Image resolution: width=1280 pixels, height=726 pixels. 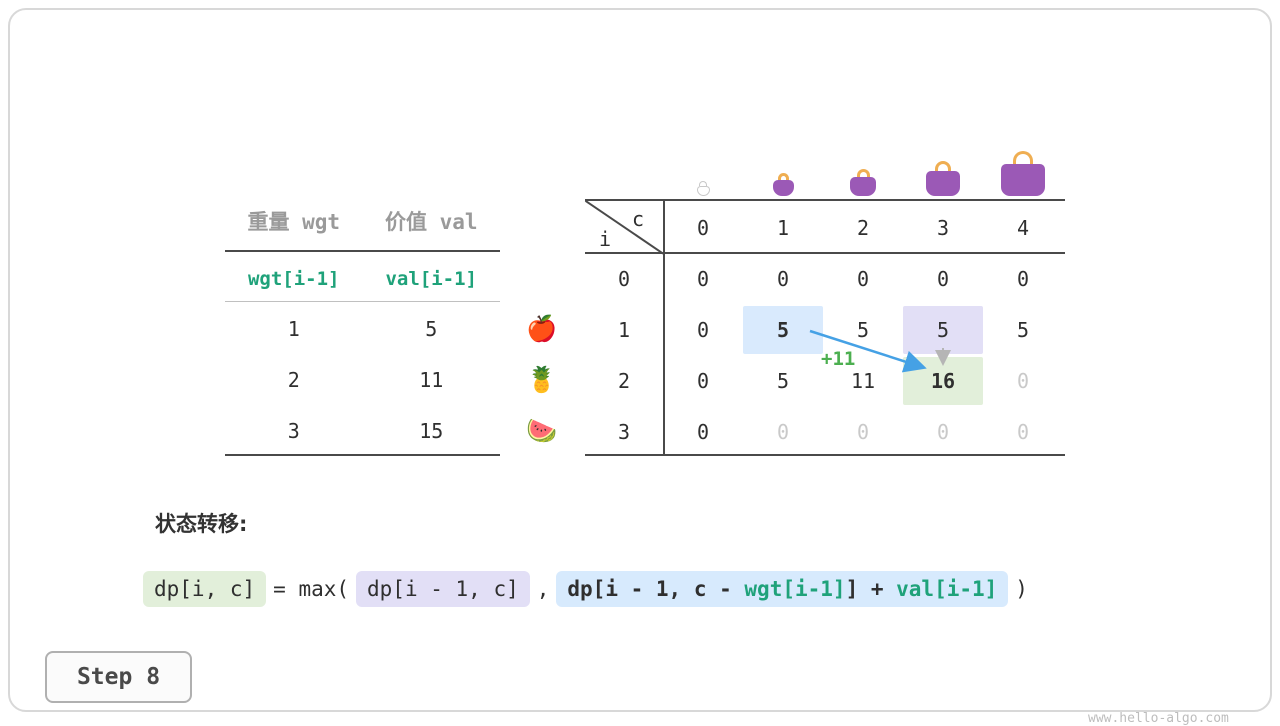 What do you see at coordinates (838, 359) in the screenshot?
I see `transition-annotation: +11` at bounding box center [838, 359].